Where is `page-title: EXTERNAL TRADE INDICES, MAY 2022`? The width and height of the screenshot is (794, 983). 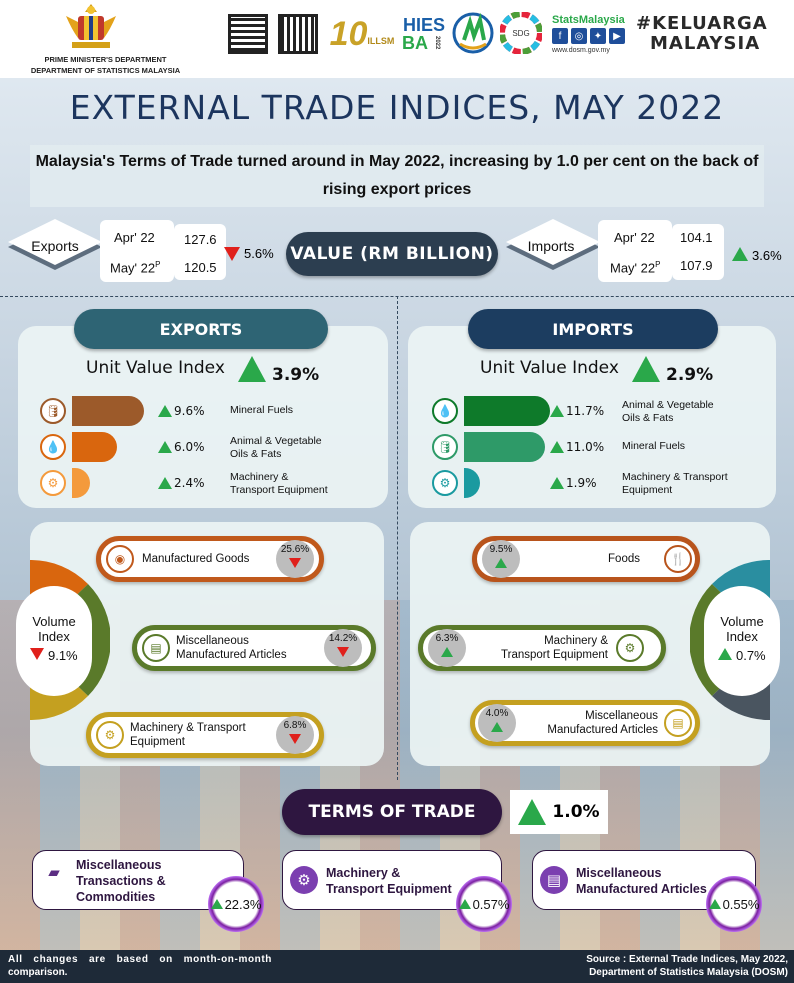
page-title: EXTERNAL TRADE INDICES, MAY 2022 is located at coordinates (397, 107).